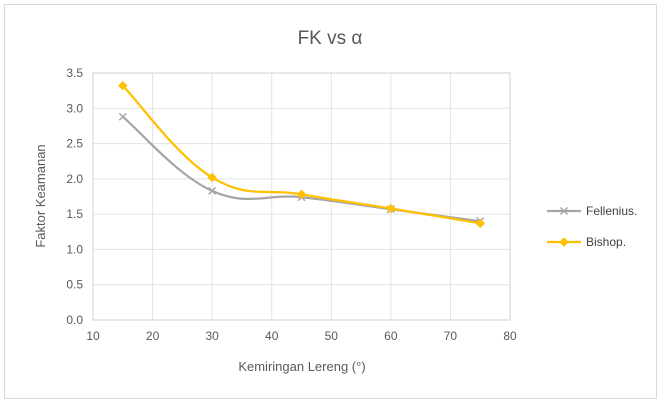 This screenshot has height=405, width=663. I want to click on x-tick-label: 80, so click(510, 336).